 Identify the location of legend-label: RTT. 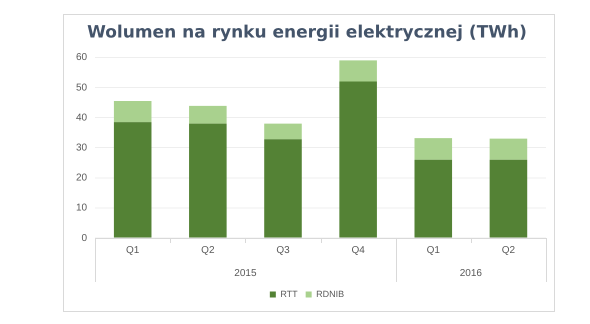
(289, 293).